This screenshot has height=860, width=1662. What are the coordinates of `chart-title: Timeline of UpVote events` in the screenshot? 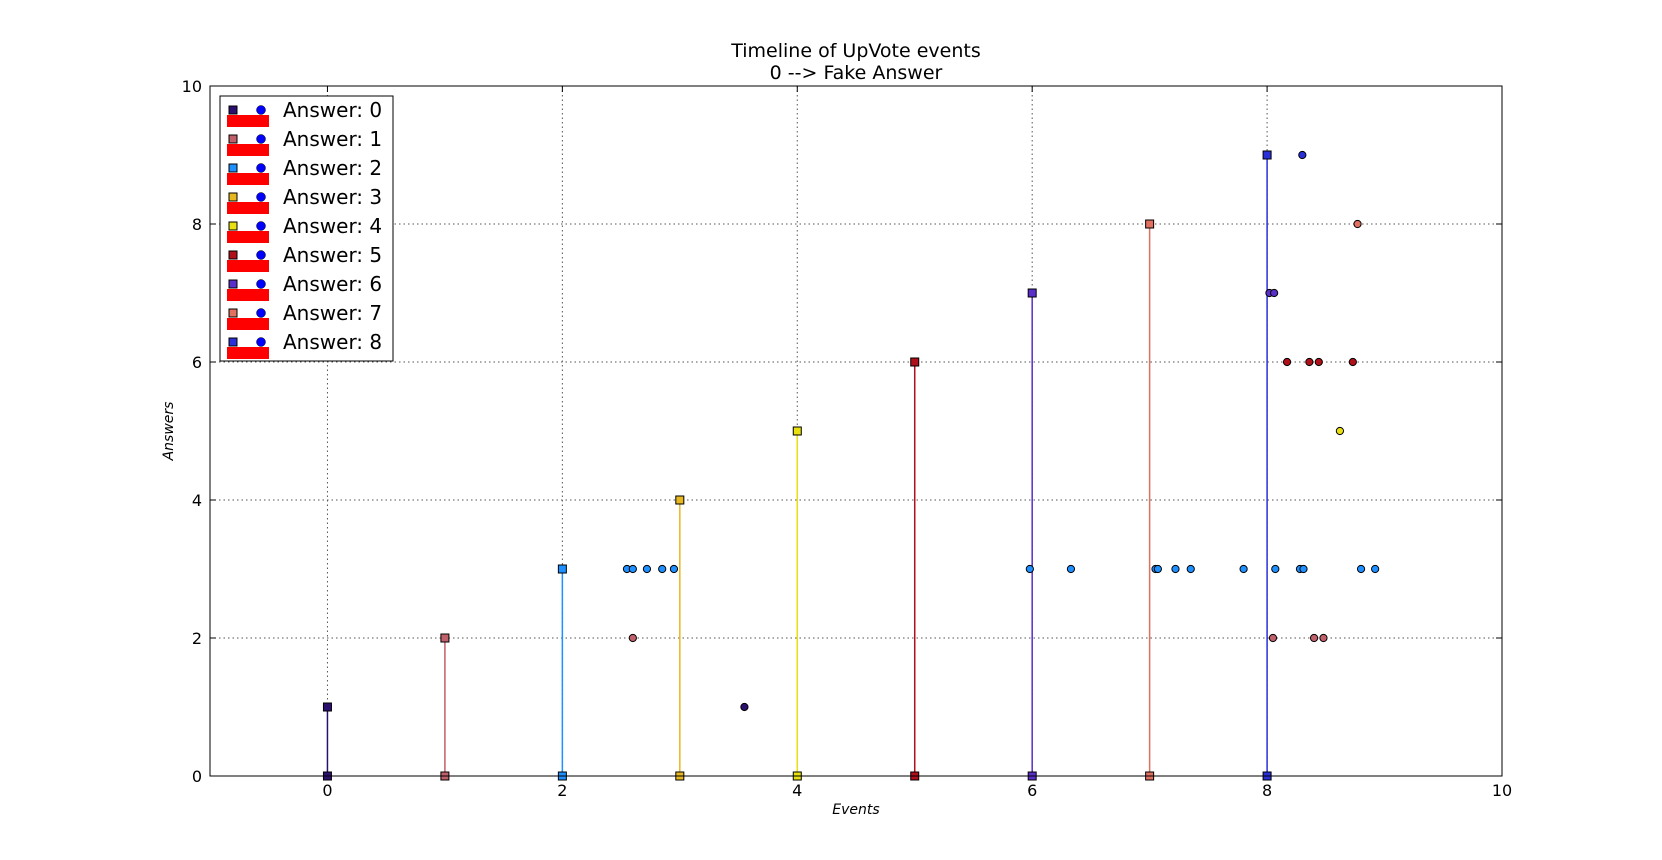 It's located at (855, 51).